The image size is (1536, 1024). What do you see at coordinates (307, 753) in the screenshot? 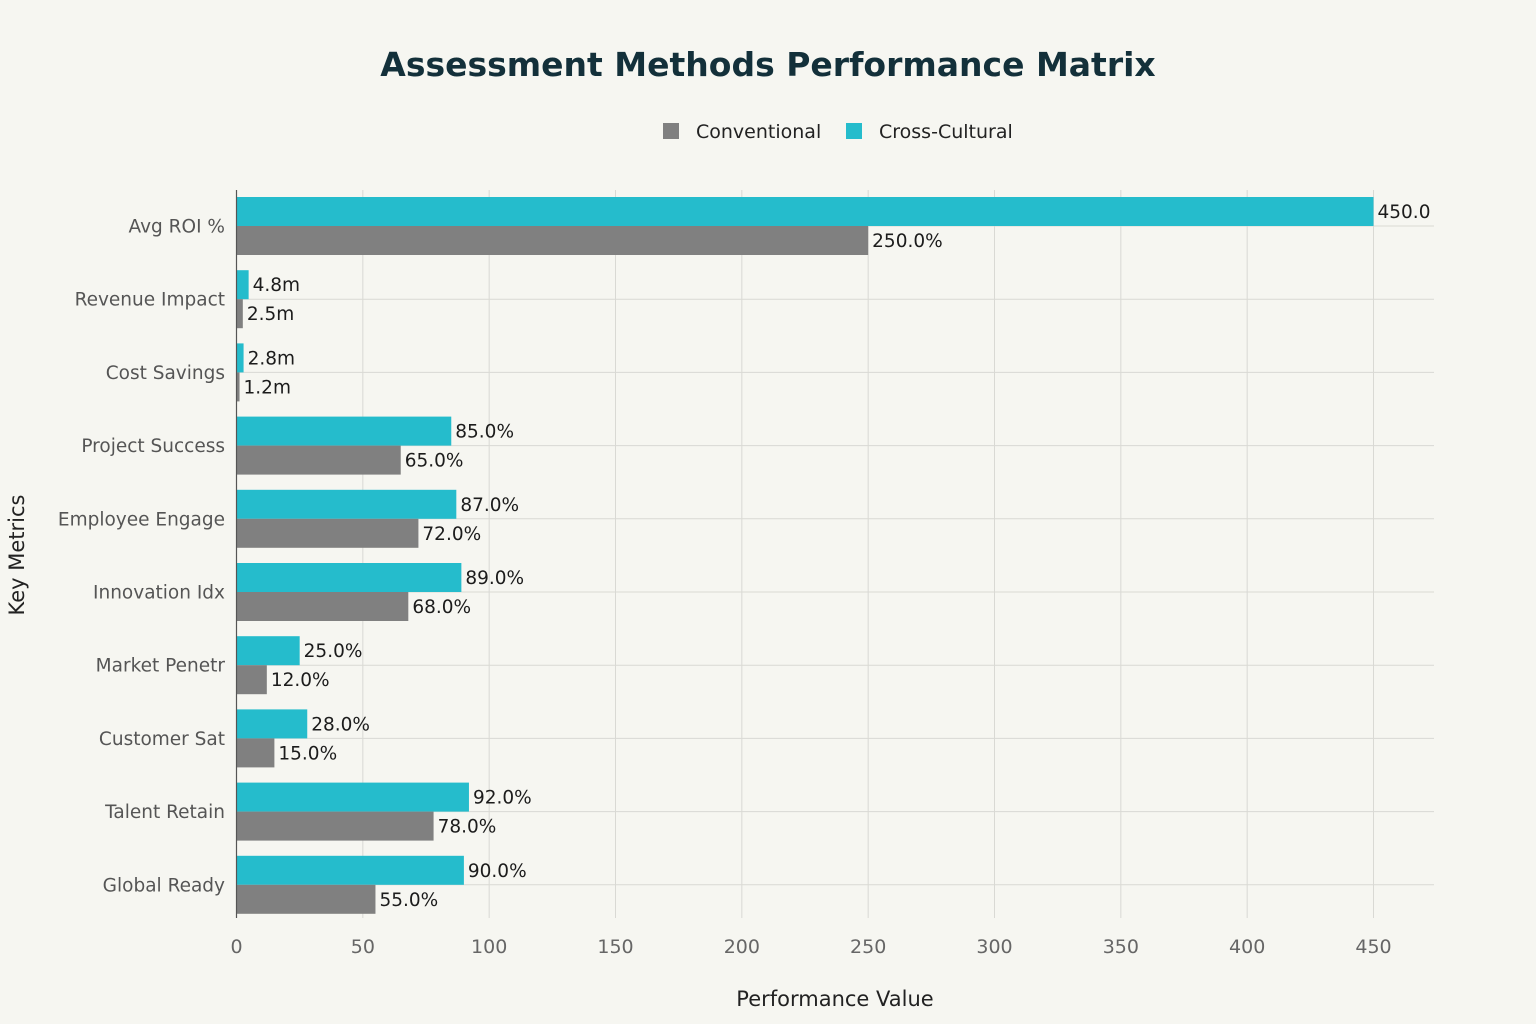
I see `value-label-conventional-customer-sat: 15.0%` at bounding box center [307, 753].